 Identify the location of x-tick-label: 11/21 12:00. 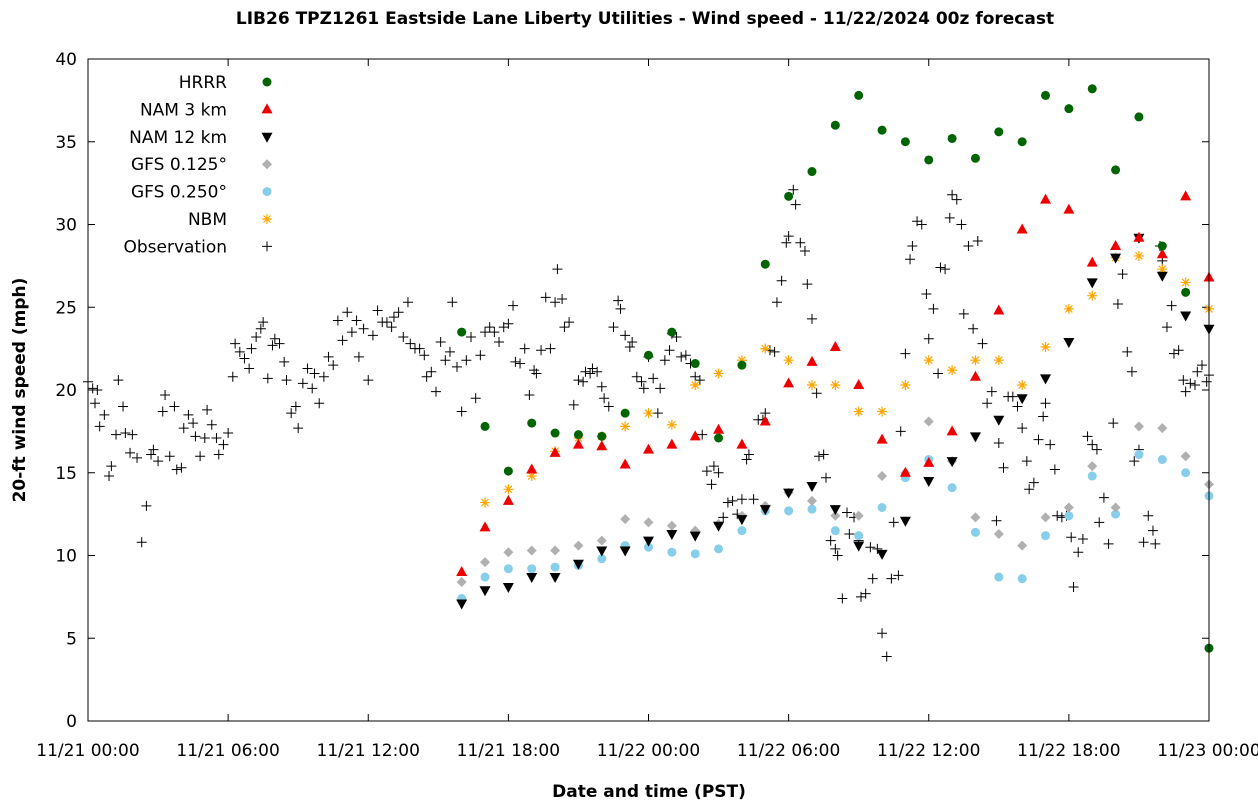
(368, 751).